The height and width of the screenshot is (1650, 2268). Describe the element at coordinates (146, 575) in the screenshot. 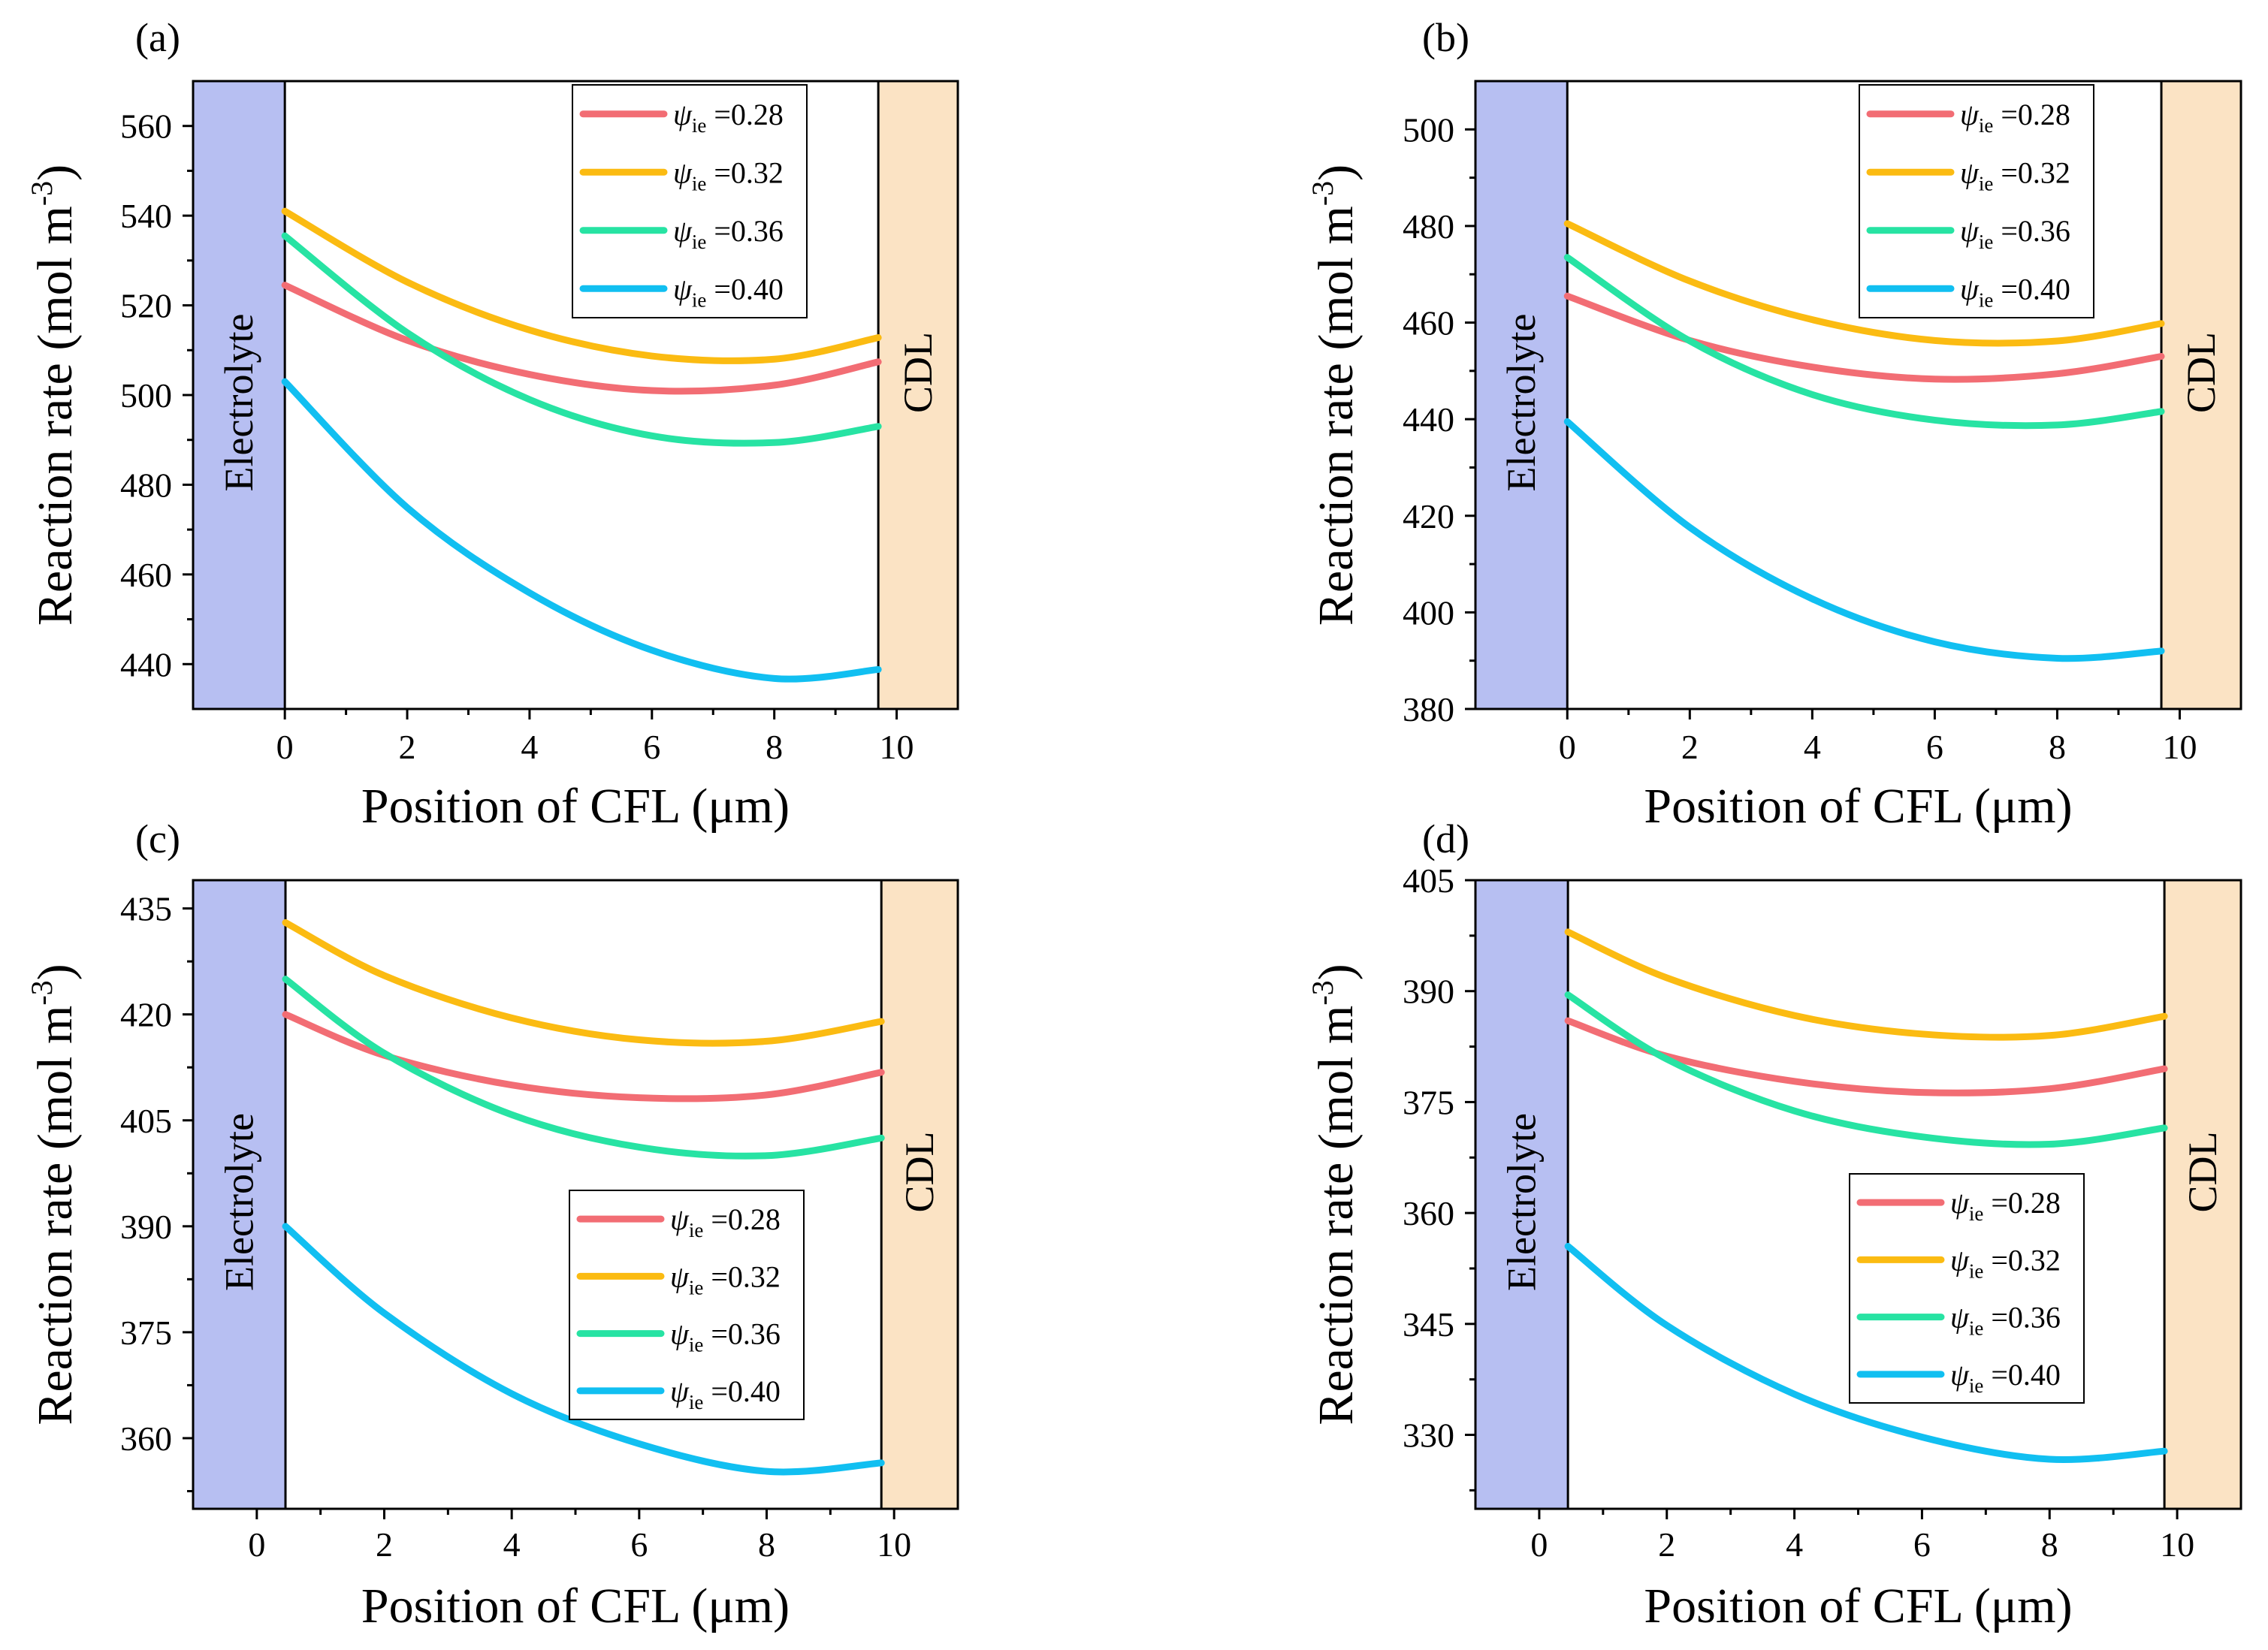

I see `y-tick-label: 460` at that location.